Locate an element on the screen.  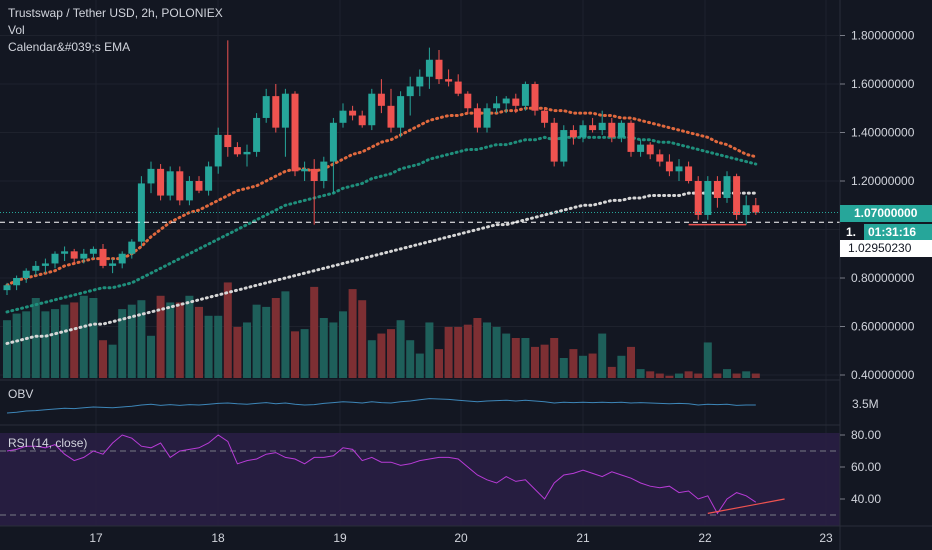
ema-legend: Calendar&#039;s EMA is located at coordinates (69, 47).